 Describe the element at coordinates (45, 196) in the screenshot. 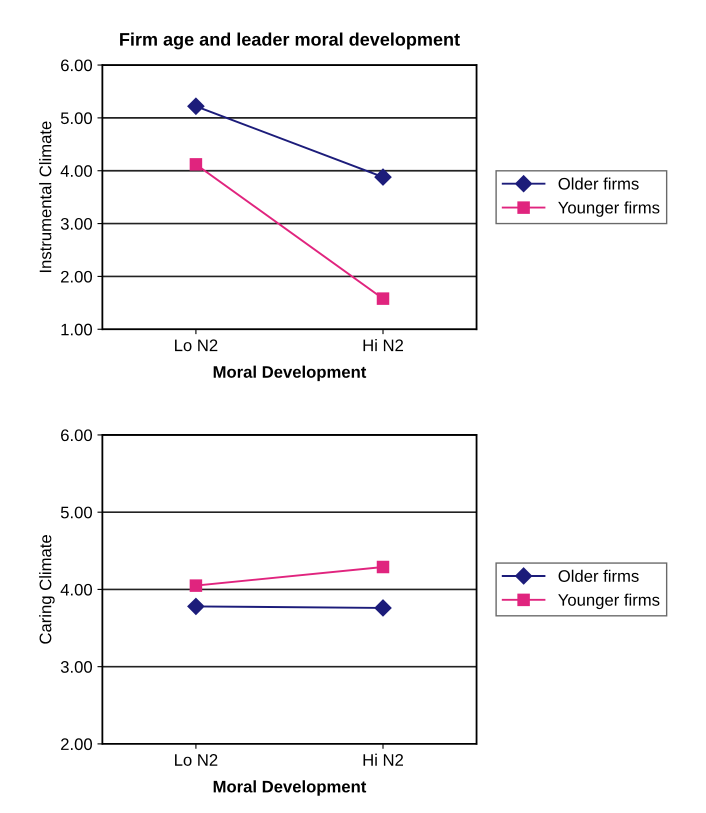

I see `y-axis-title: Instrumental Climate` at that location.